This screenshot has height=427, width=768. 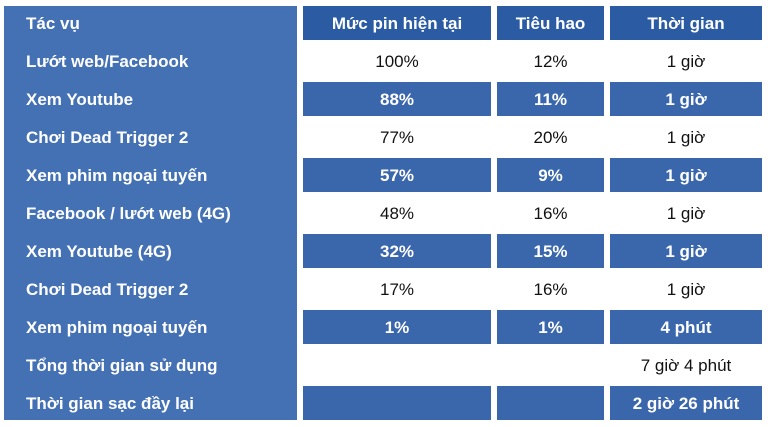 I want to click on column-header-task: Tác vụ, so click(x=53, y=23).